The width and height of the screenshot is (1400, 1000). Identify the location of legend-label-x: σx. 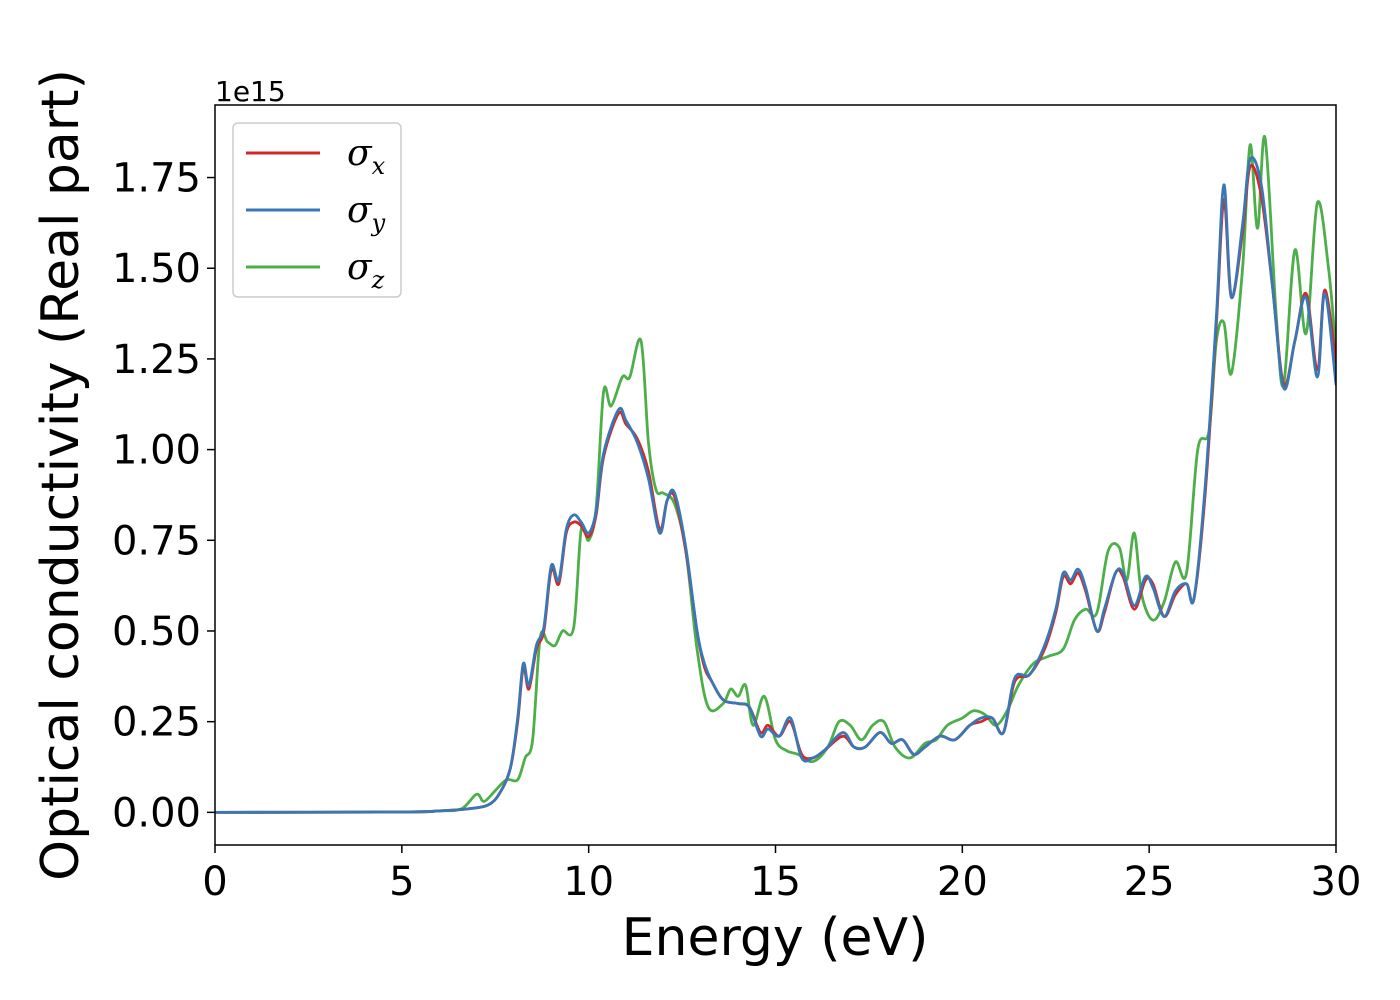
(366, 156).